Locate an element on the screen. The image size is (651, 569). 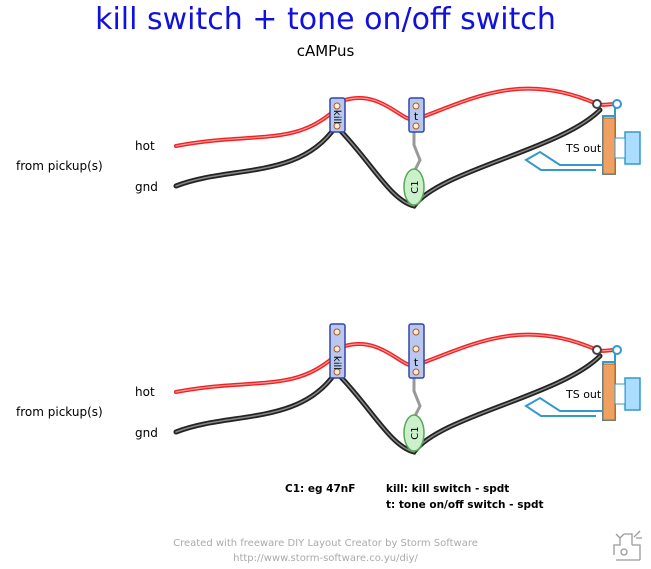
note-kill: kill: kill switch - spdt is located at coordinates (448, 489).